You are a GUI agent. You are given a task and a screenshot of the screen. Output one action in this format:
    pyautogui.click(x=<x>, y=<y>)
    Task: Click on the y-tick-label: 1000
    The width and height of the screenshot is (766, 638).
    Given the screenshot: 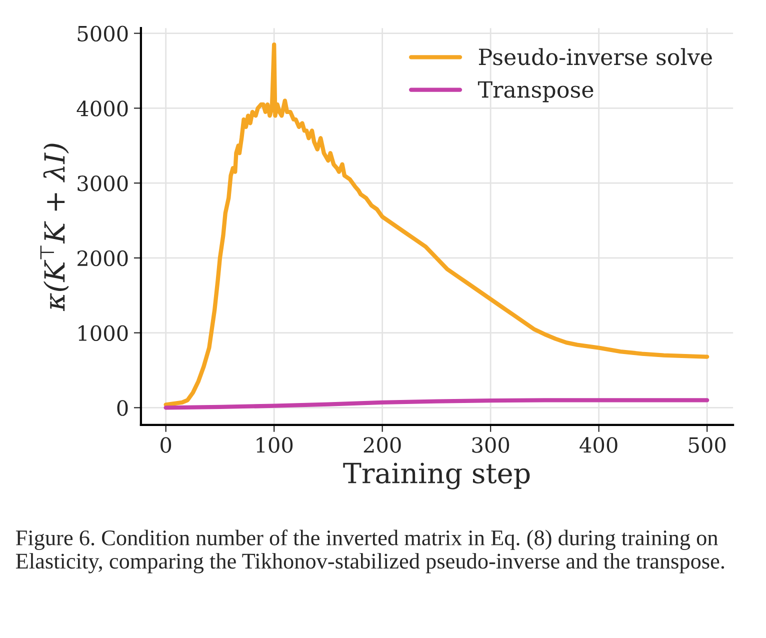 What is the action you would take?
    pyautogui.click(x=103, y=333)
    